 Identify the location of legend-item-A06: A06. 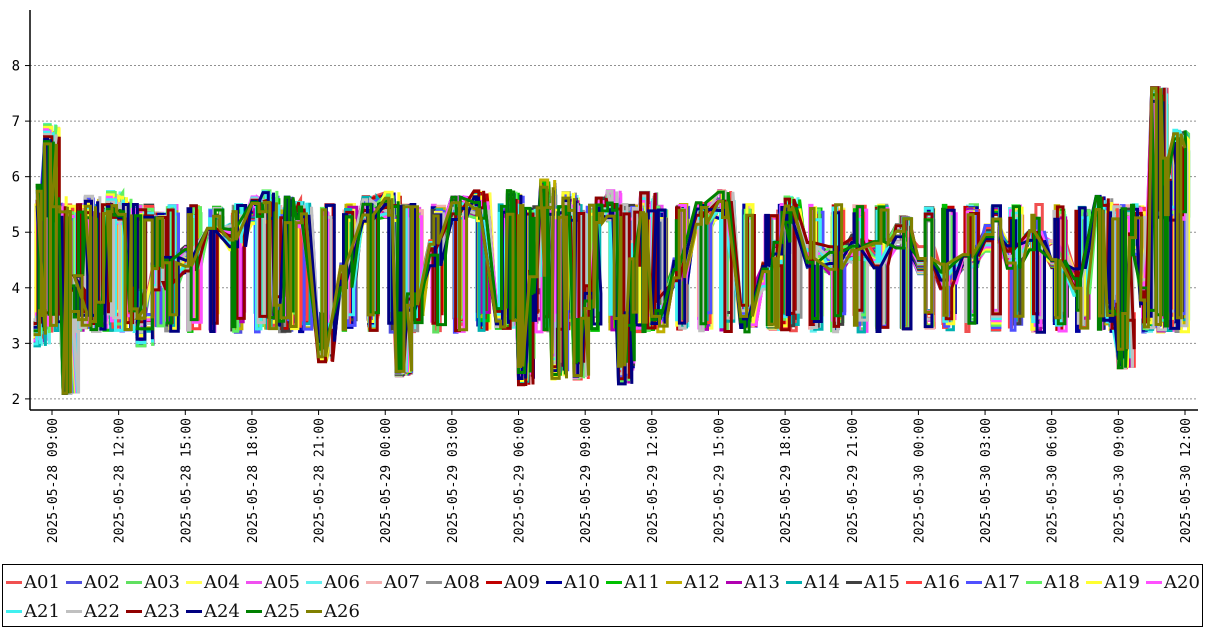
(336, 582).